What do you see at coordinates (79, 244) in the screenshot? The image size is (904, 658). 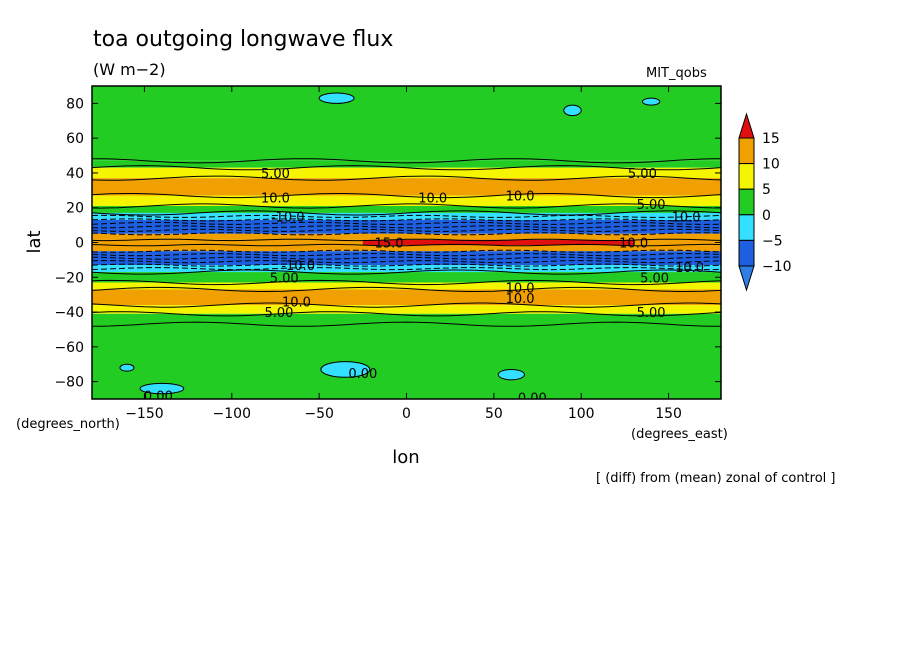 I see `y-tick-label: 0` at bounding box center [79, 244].